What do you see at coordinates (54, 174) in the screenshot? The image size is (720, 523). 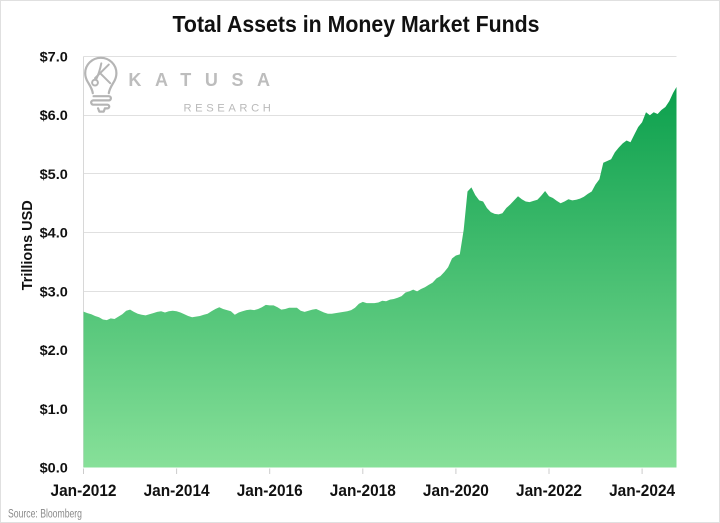 I see `svg-text: $5.0` at bounding box center [54, 174].